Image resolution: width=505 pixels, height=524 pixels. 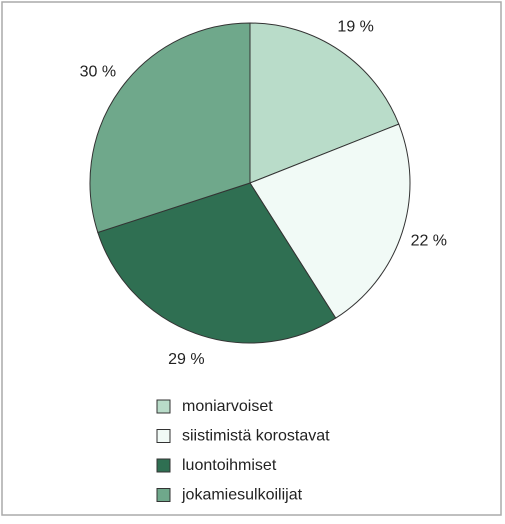 I want to click on legend-label: jokamiesulkoilijat, so click(x=242, y=495).